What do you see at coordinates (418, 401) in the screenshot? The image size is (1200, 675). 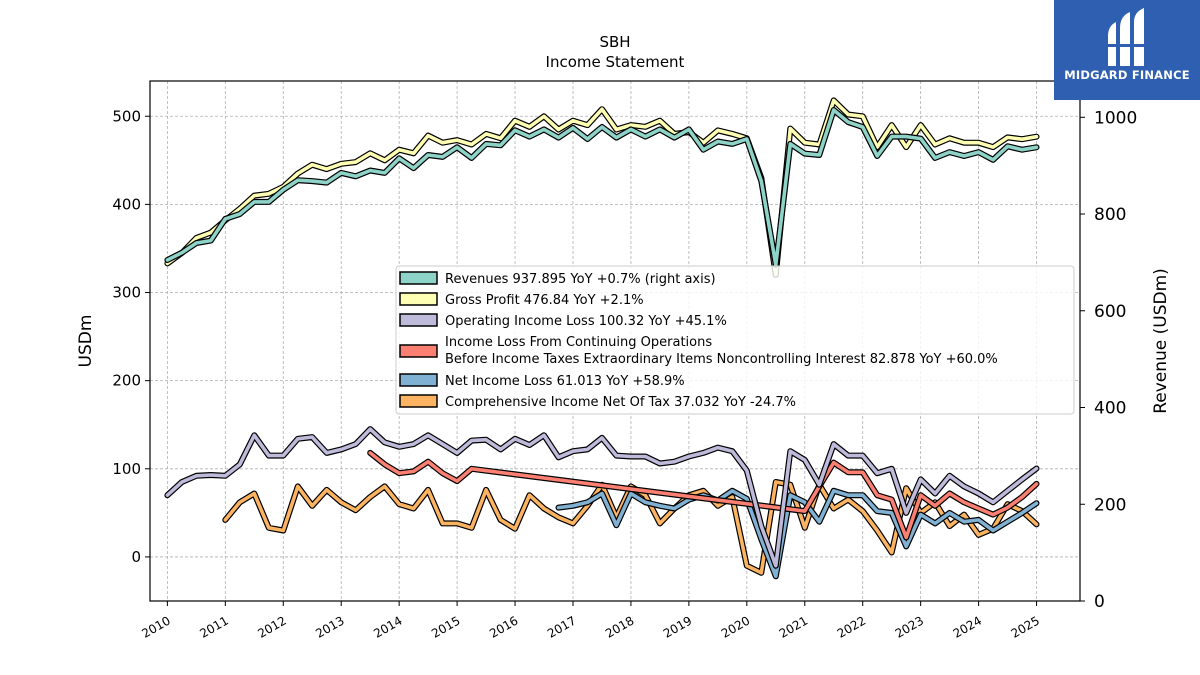 I see `legend-swatch-comprehensive-income` at bounding box center [418, 401].